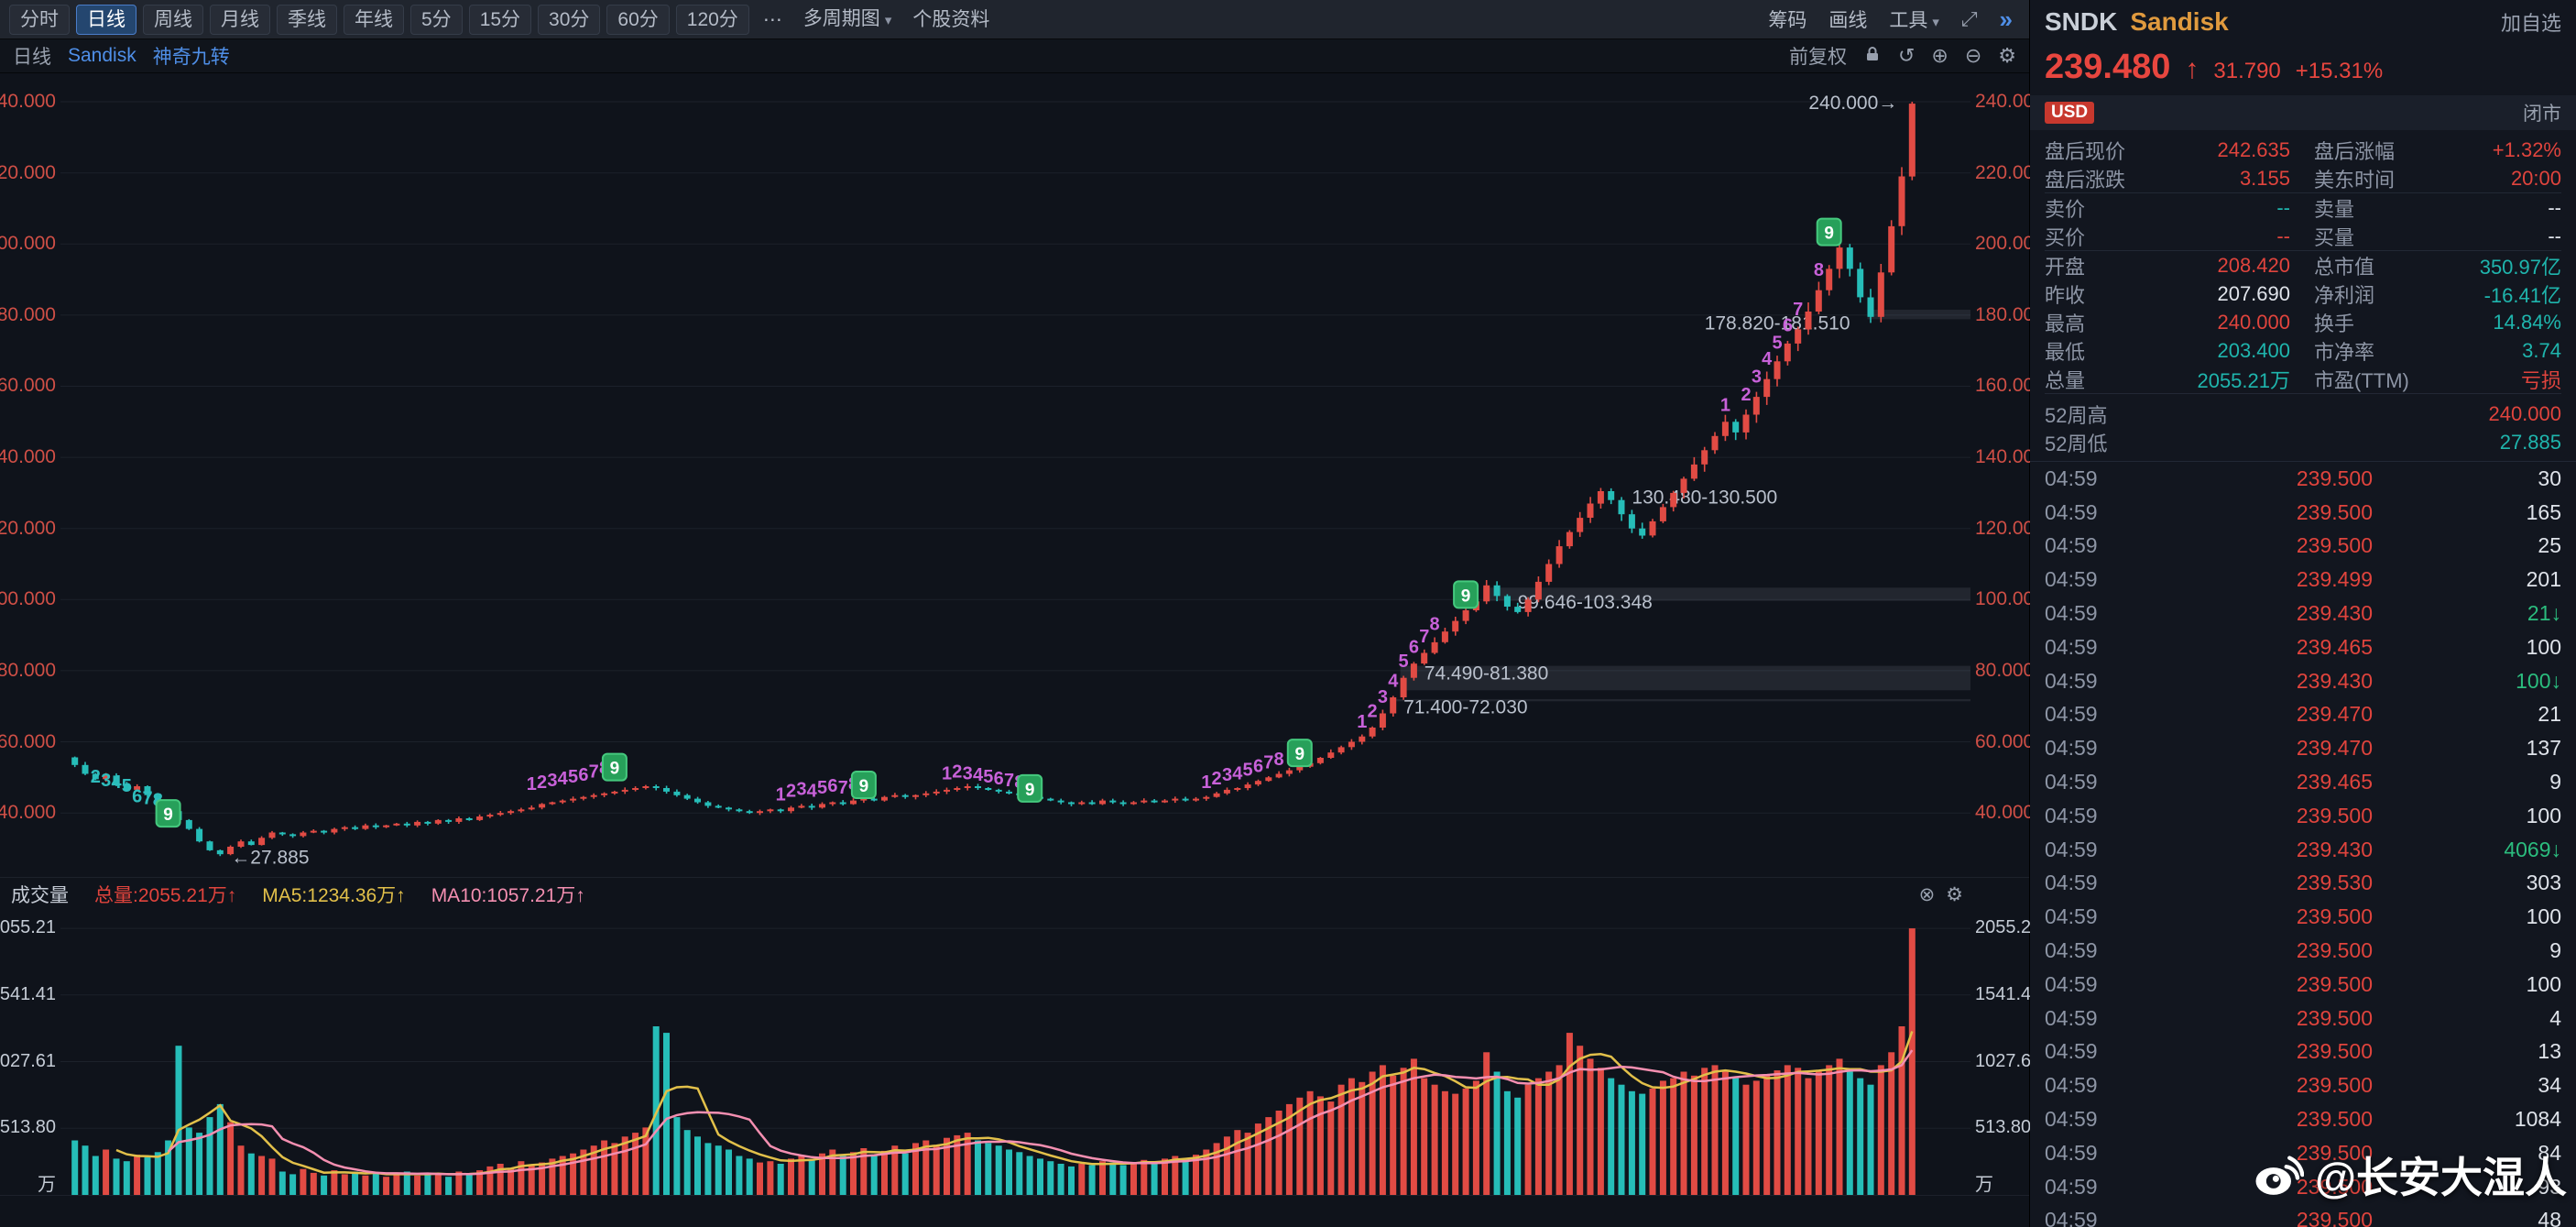 The image size is (2576, 1227). Describe the element at coordinates (240, 19) in the screenshot. I see `tab-period-3: 月线` at that location.